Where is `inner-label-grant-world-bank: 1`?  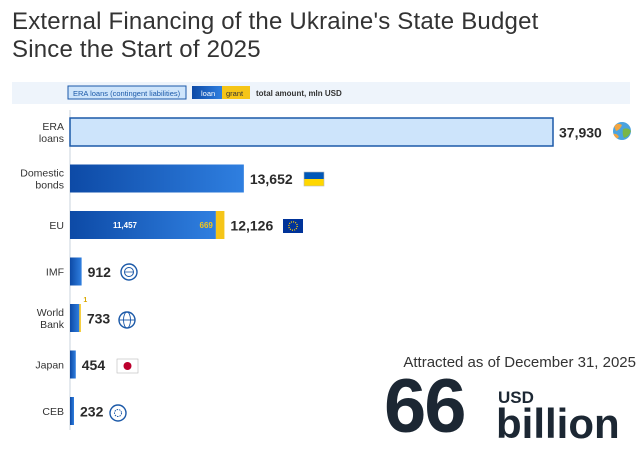
inner-label-grant-world-bank: 1 is located at coordinates (85, 300).